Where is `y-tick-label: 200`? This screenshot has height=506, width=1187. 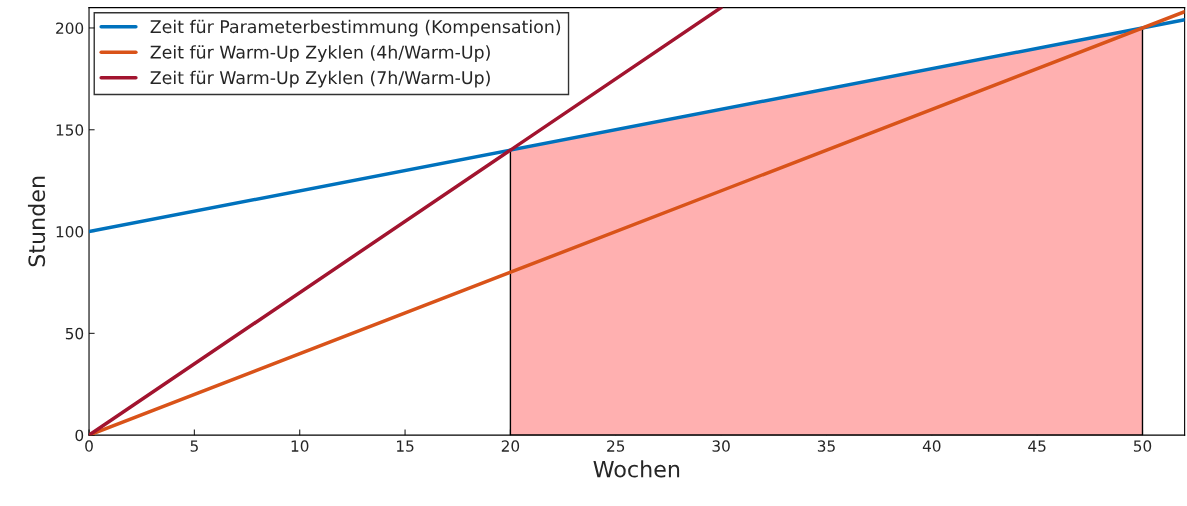 y-tick-label: 200 is located at coordinates (70, 28).